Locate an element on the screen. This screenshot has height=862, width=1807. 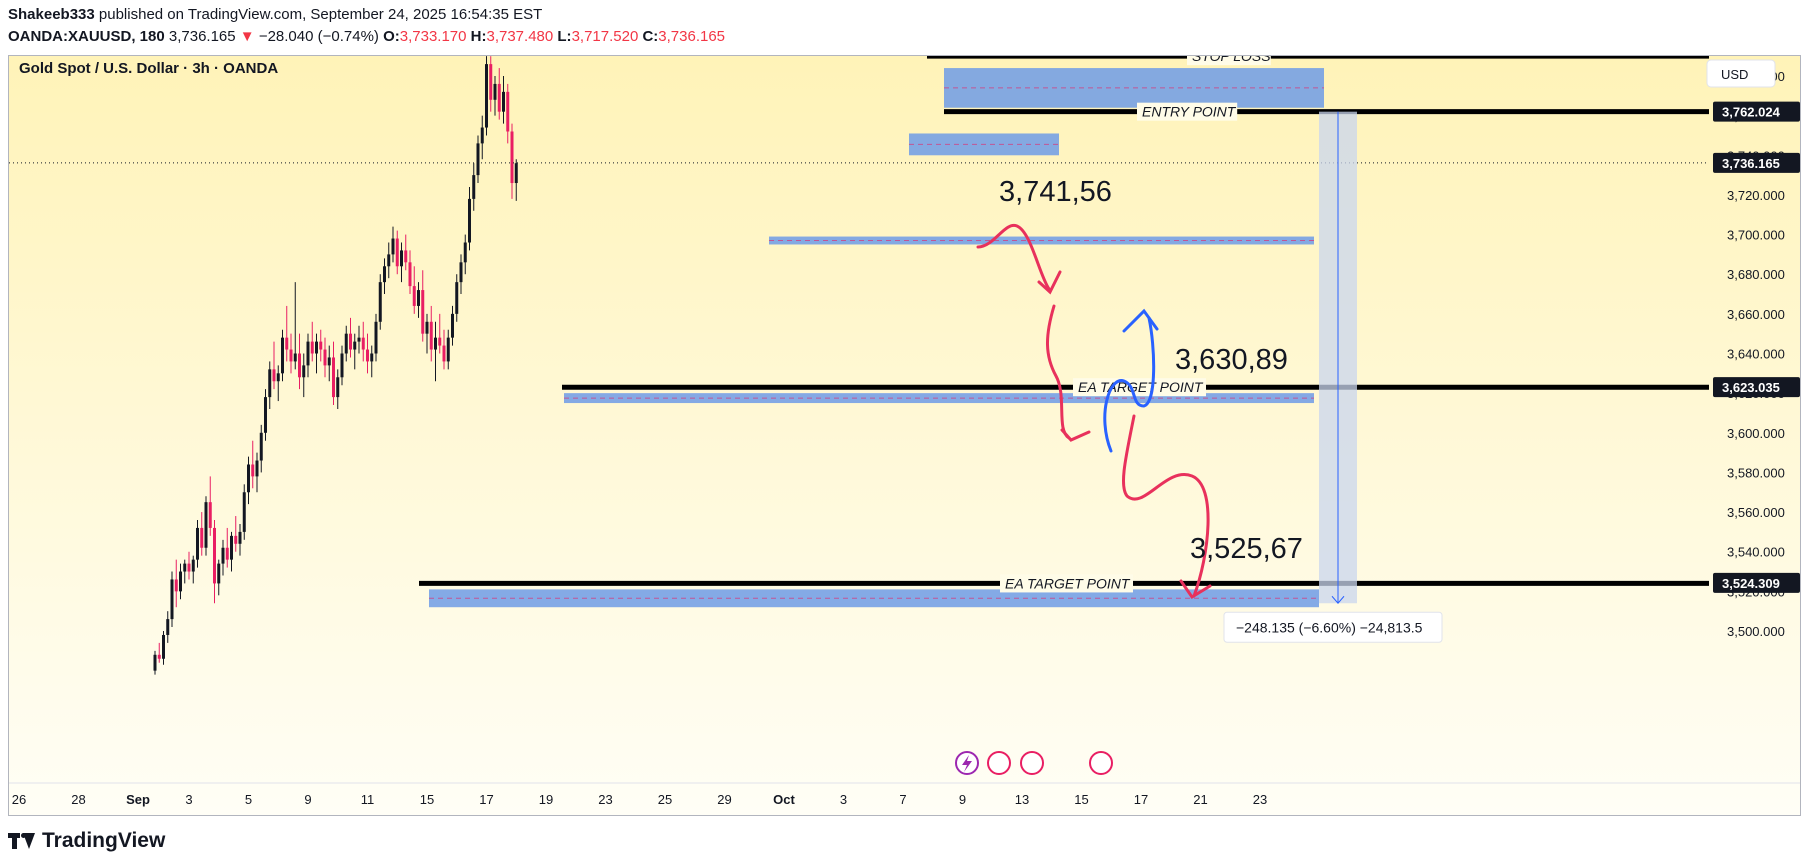
price-annotation: 3,525,67 is located at coordinates (1246, 549).